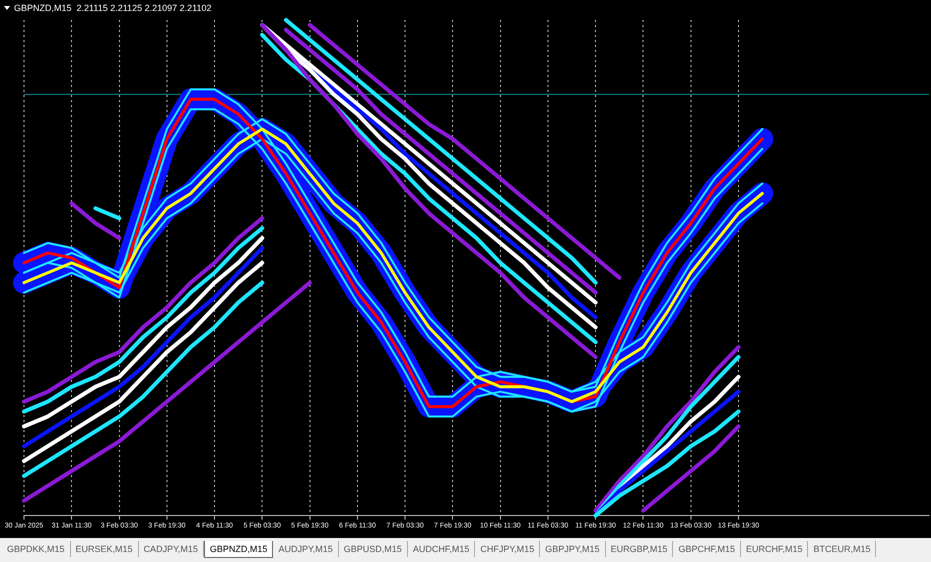  I want to click on text: GBPDKK,M15, so click(36, 549).